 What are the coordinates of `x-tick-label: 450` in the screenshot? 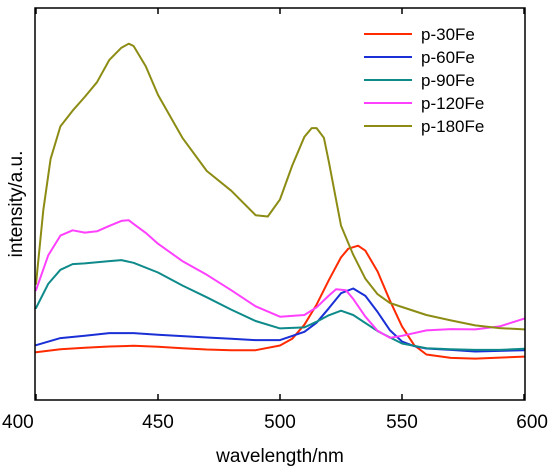 It's located at (158, 422).